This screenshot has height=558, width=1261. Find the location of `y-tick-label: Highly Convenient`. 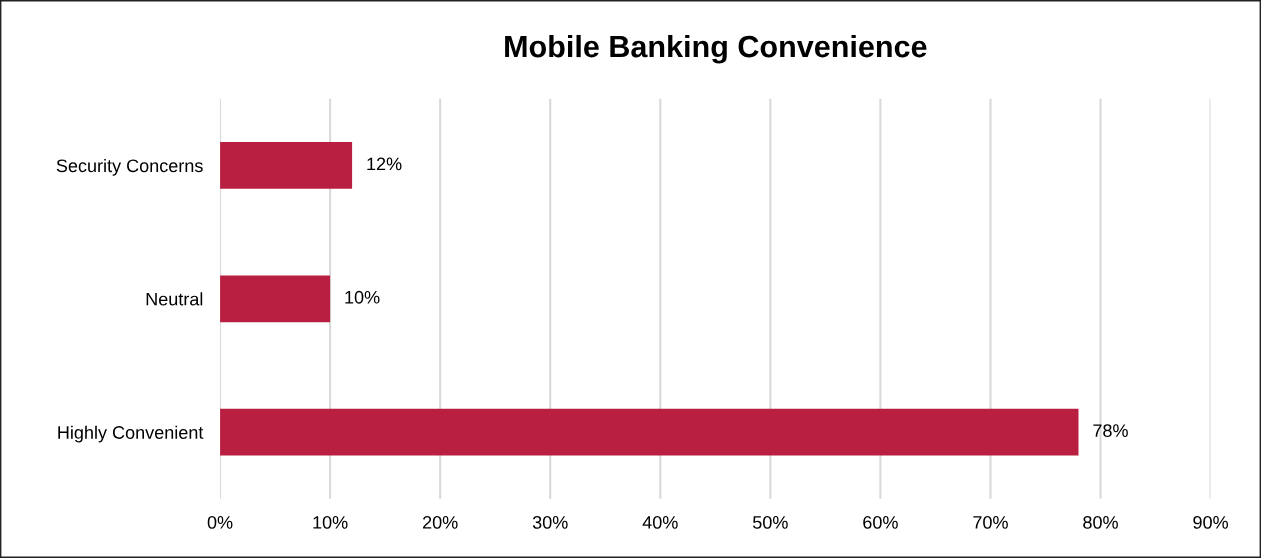

y-tick-label: Highly Convenient is located at coordinates (131, 434).